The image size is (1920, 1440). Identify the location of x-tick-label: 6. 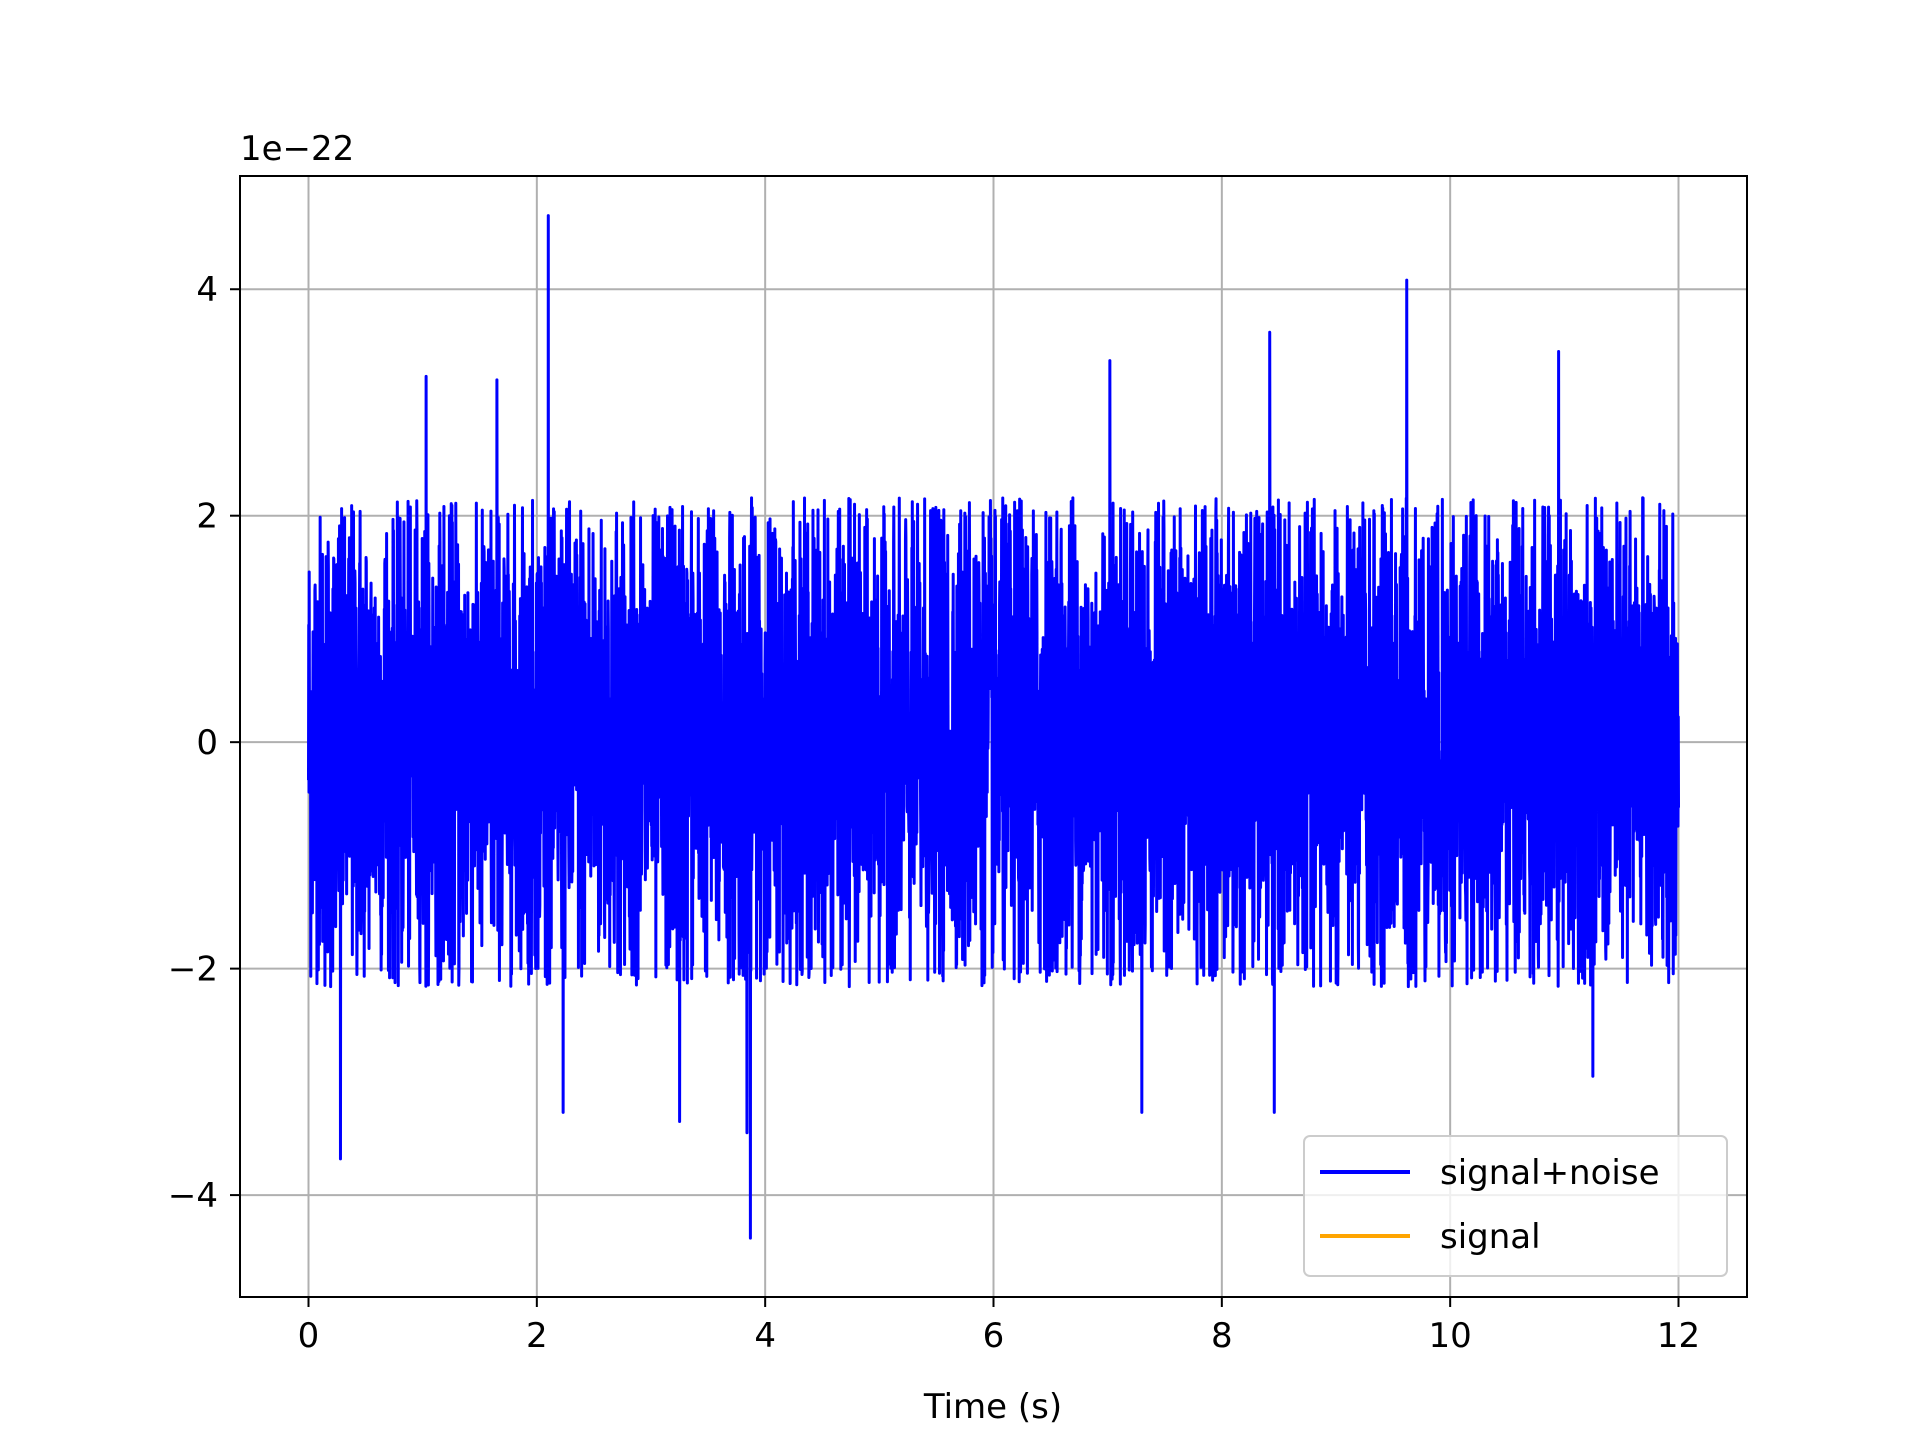
(994, 1336).